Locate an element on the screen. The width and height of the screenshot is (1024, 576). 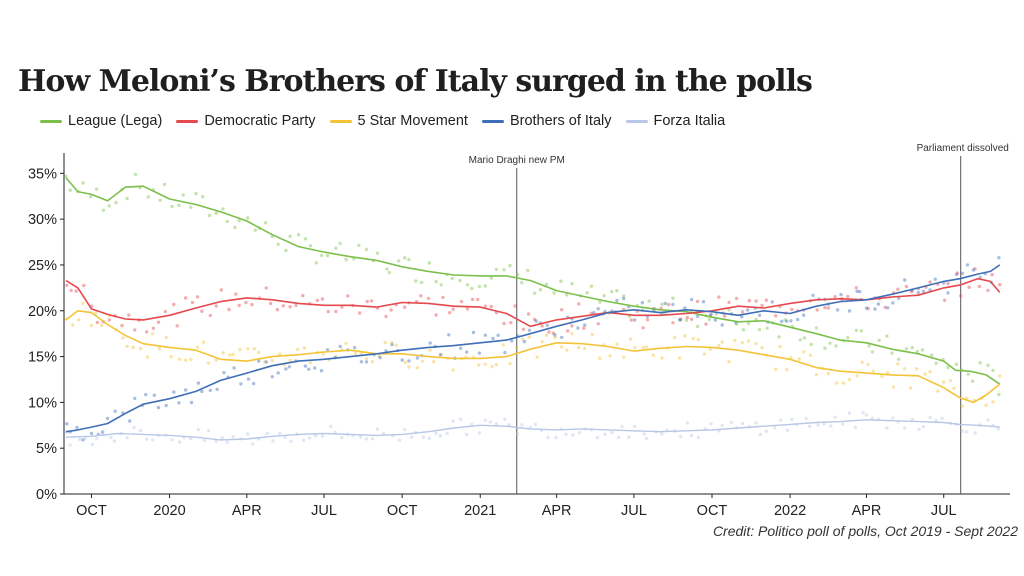
legend-label: Democratic Party is located at coordinates (260, 121).